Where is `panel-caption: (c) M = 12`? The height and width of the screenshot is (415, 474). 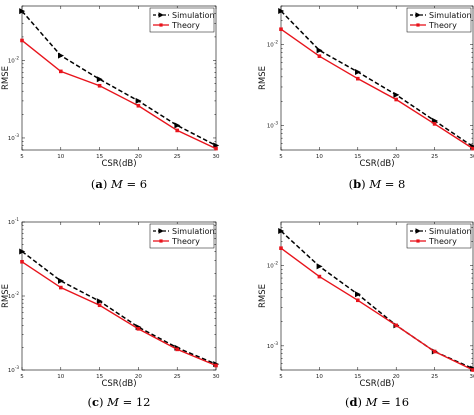
panel-caption: (c) M = 12 is located at coordinates (118, 402).